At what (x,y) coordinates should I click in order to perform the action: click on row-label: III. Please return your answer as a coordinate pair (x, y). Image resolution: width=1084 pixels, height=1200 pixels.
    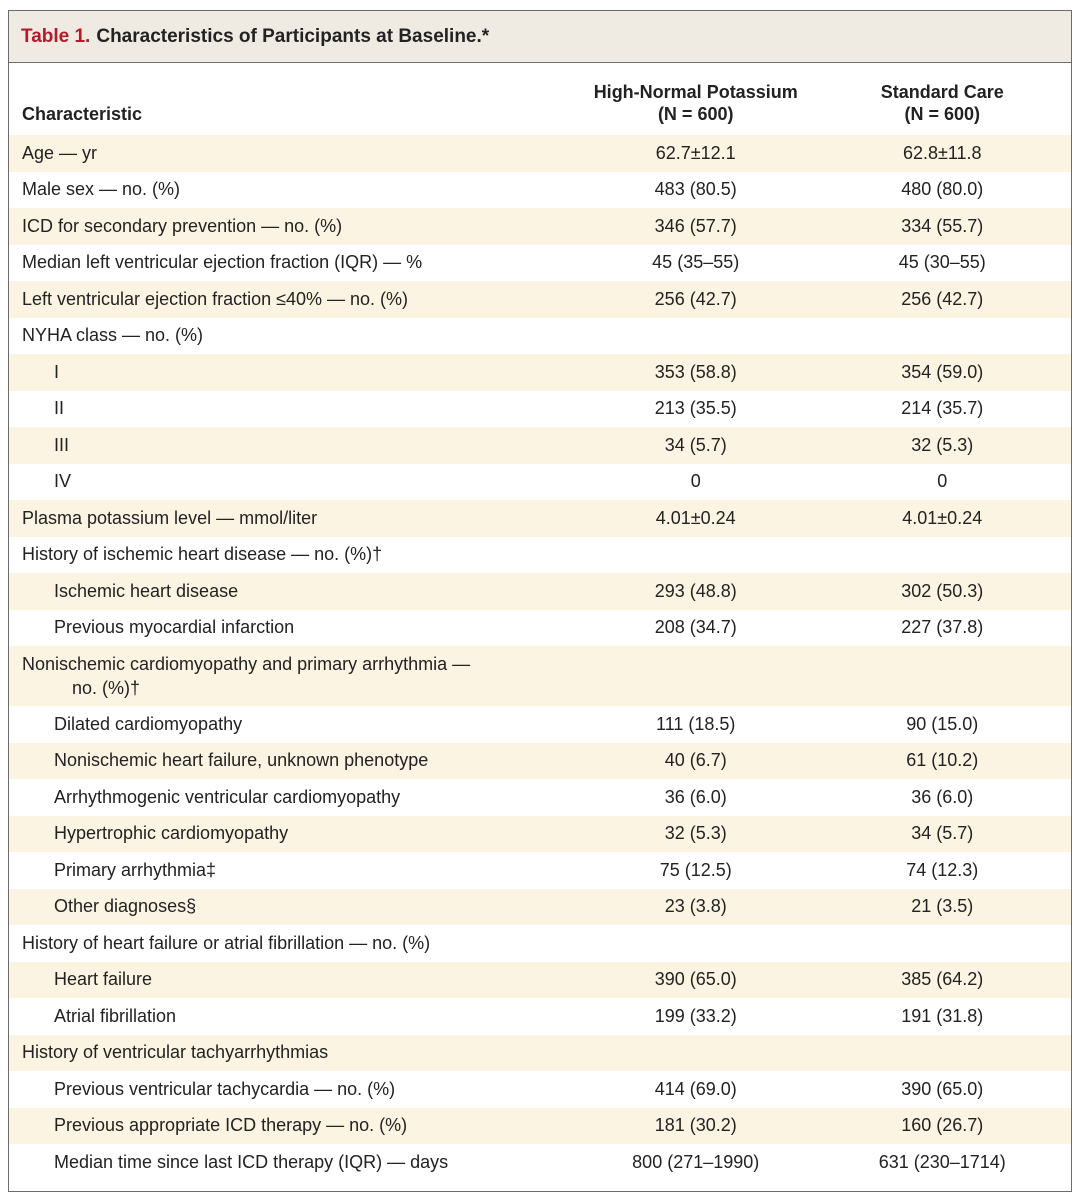
    Looking at the image, I should click on (62, 444).